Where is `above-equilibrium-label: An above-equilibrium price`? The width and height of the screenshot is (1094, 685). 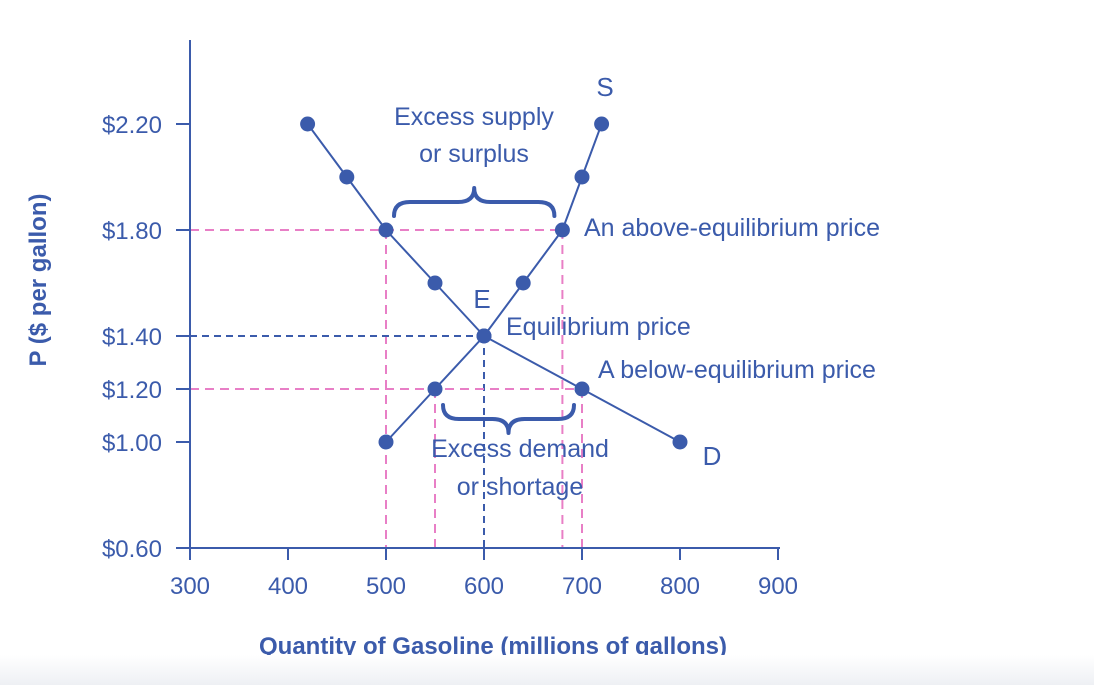 above-equilibrium-label: An above-equilibrium price is located at coordinates (732, 228).